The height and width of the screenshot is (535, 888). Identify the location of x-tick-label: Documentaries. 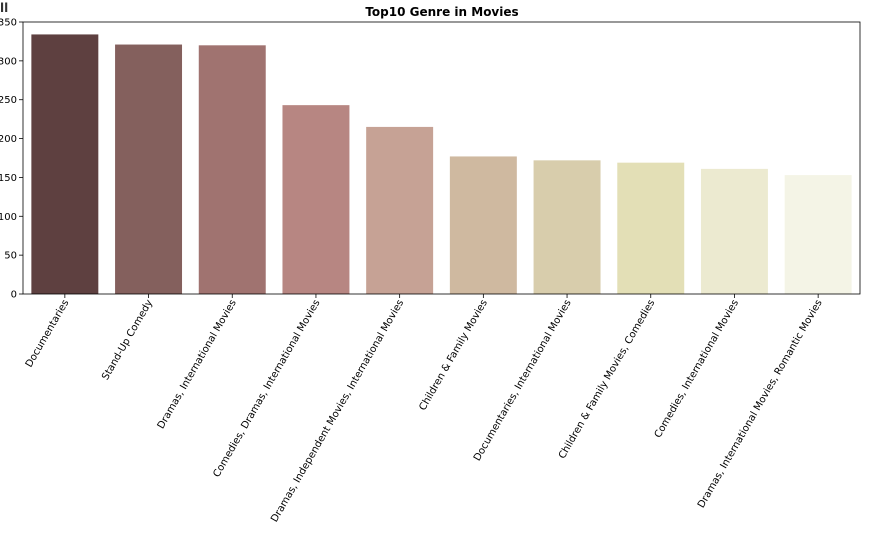
(48, 333).